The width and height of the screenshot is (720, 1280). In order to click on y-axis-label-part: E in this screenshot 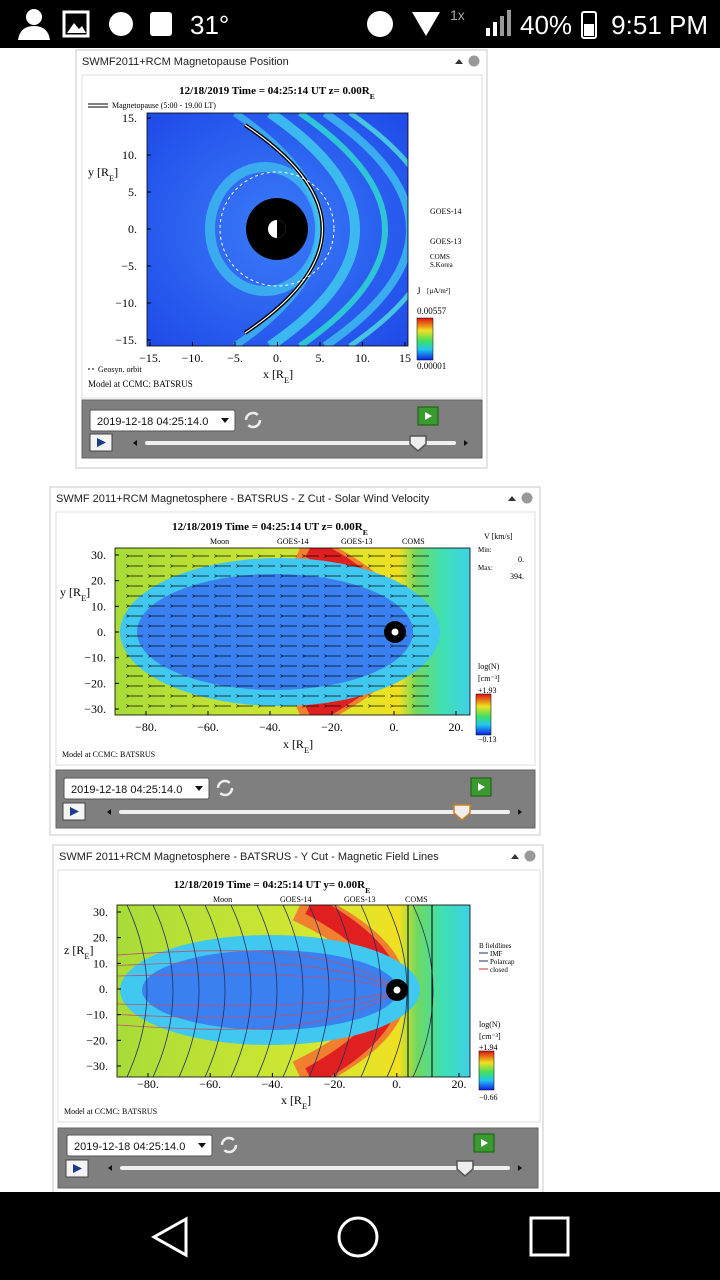, I will do `click(86, 956)`.